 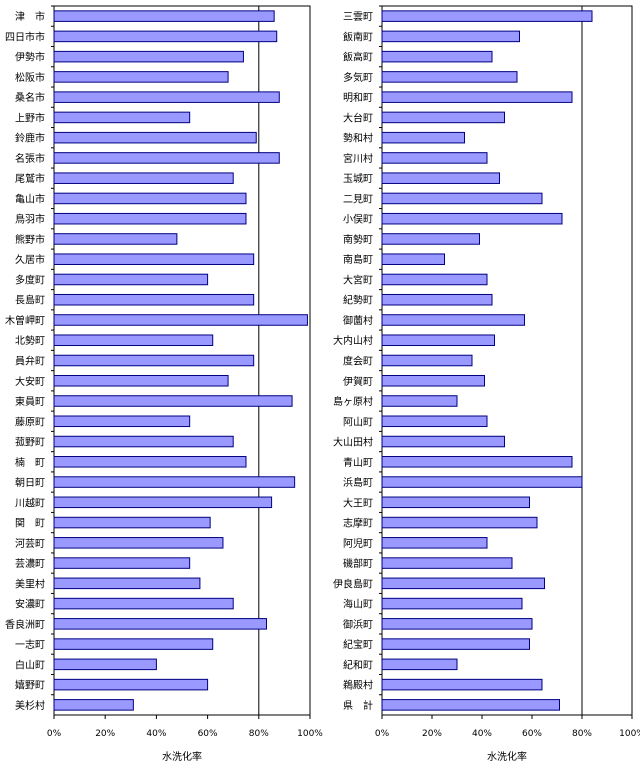 What do you see at coordinates (30, 381) in the screenshot?
I see `category-label: 大安町` at bounding box center [30, 381].